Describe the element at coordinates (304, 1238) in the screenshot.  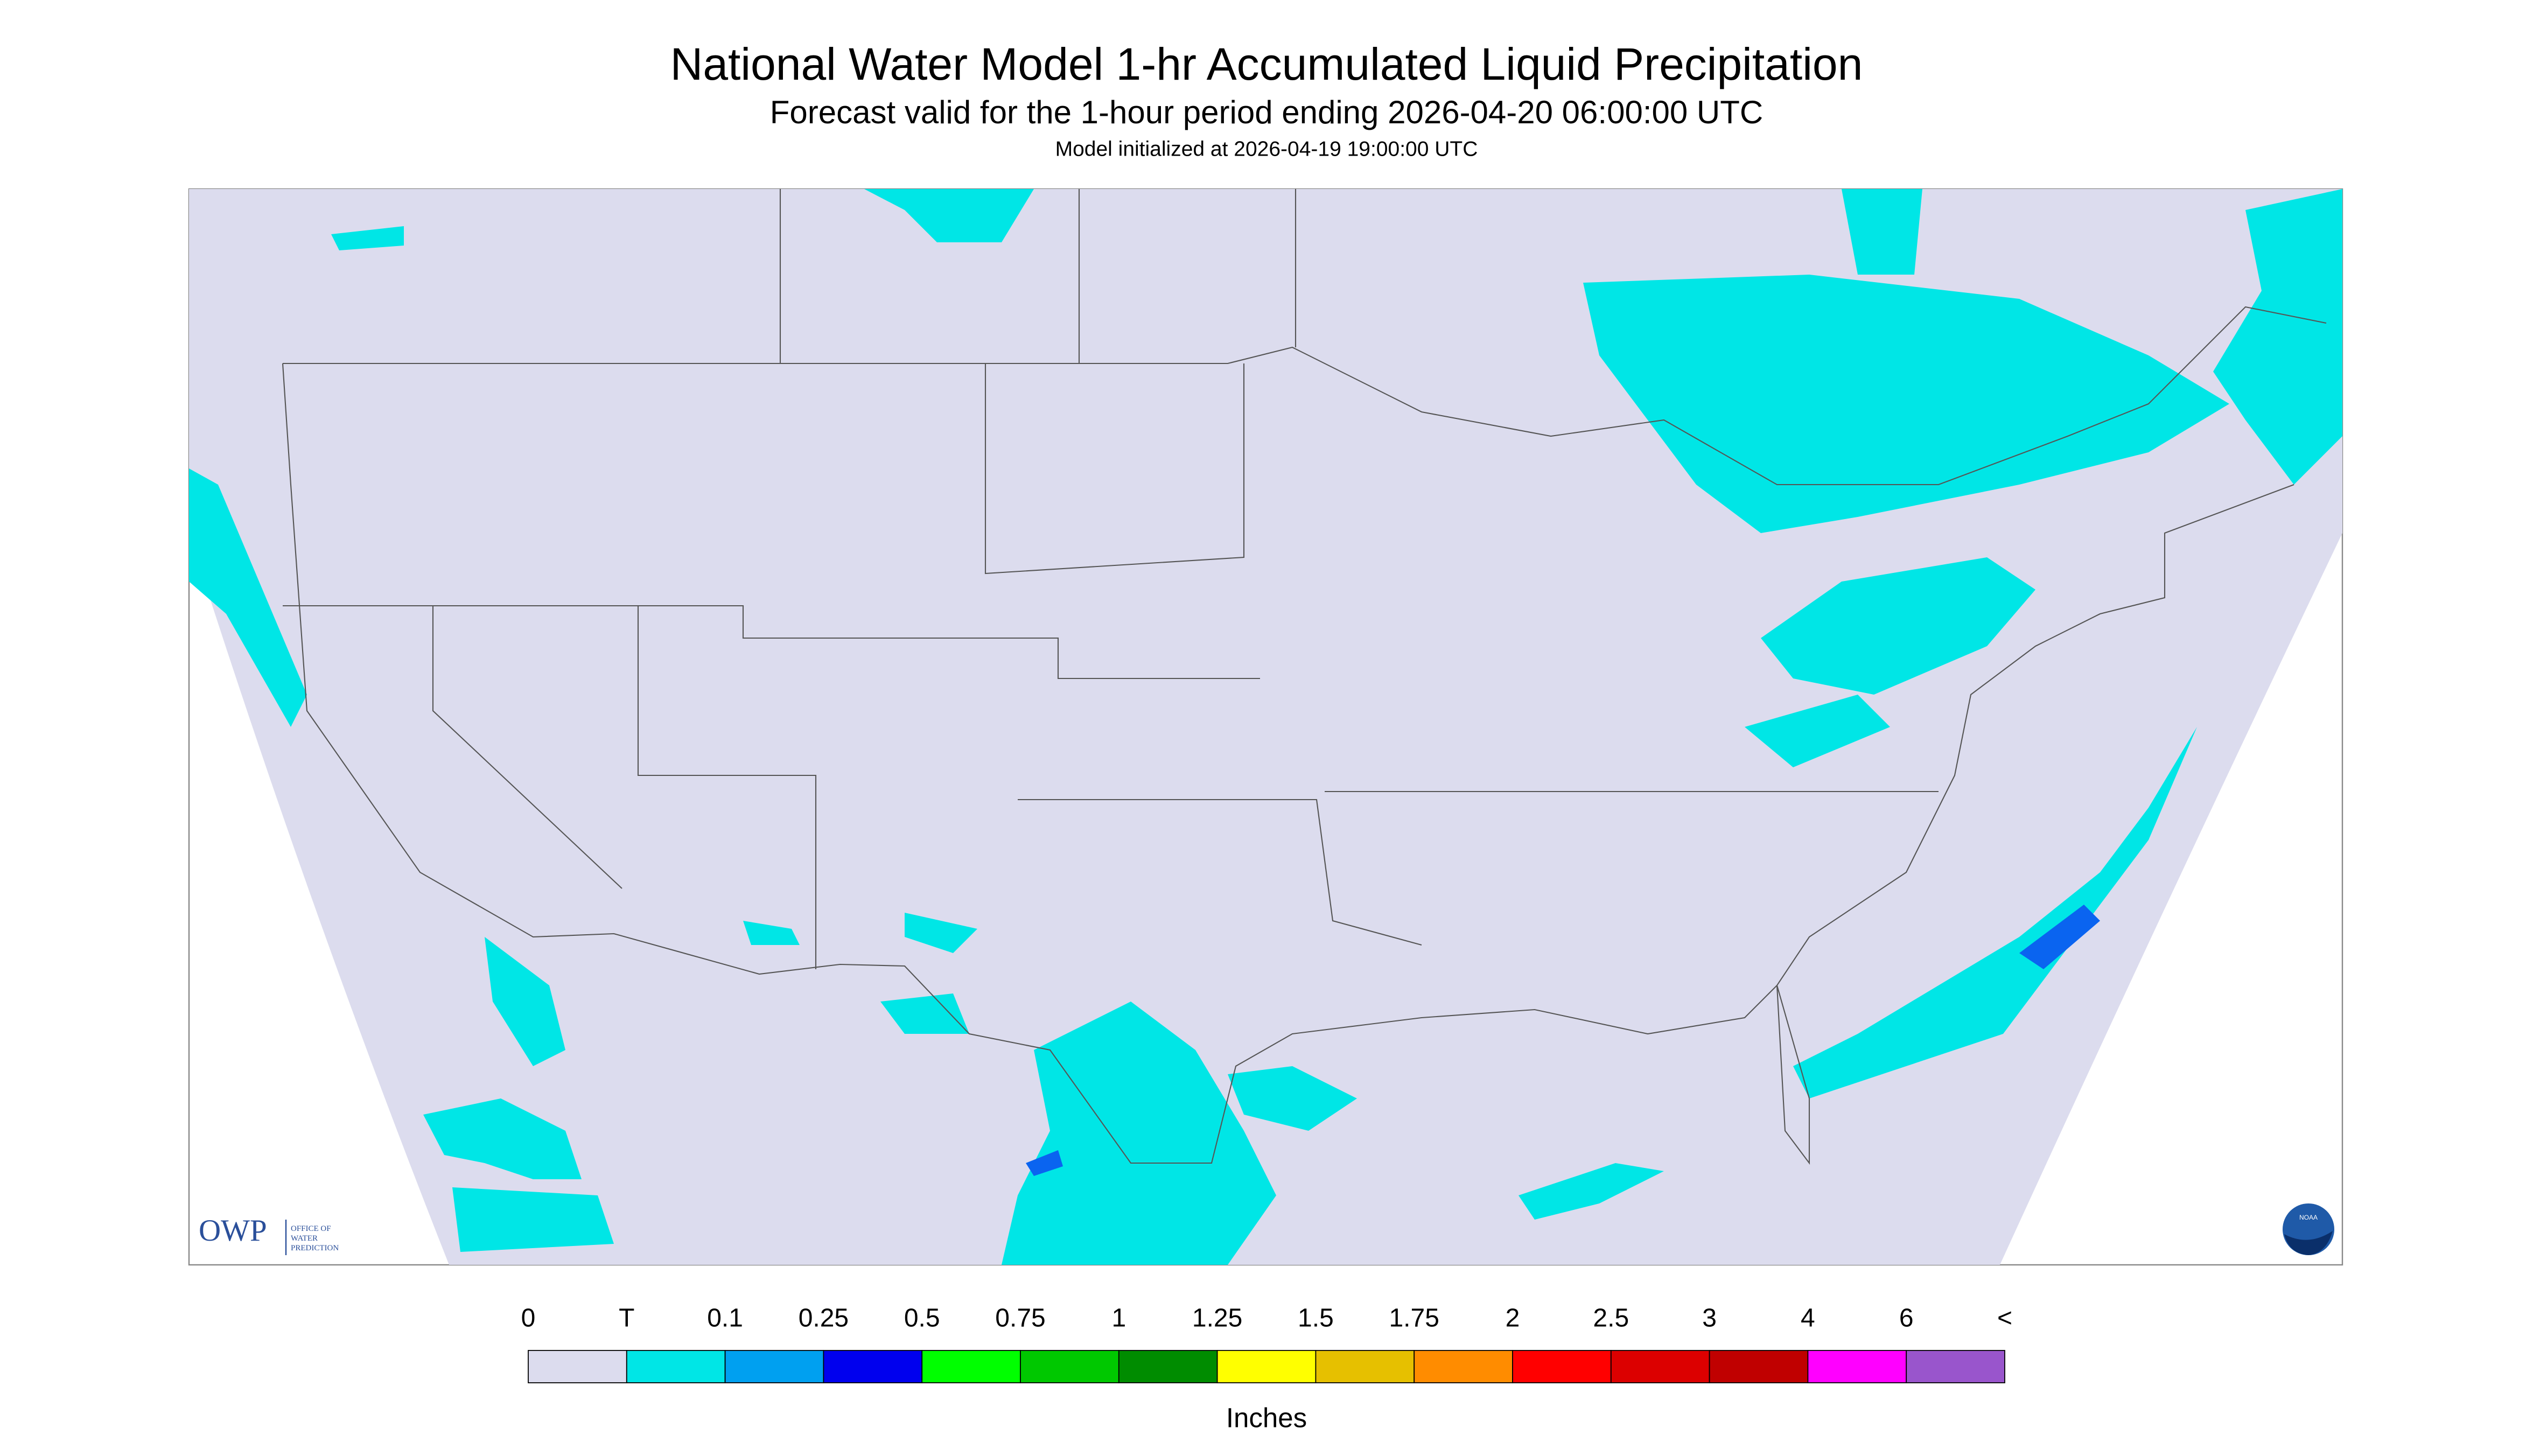
I see `owp-logo-office: WATER` at that location.